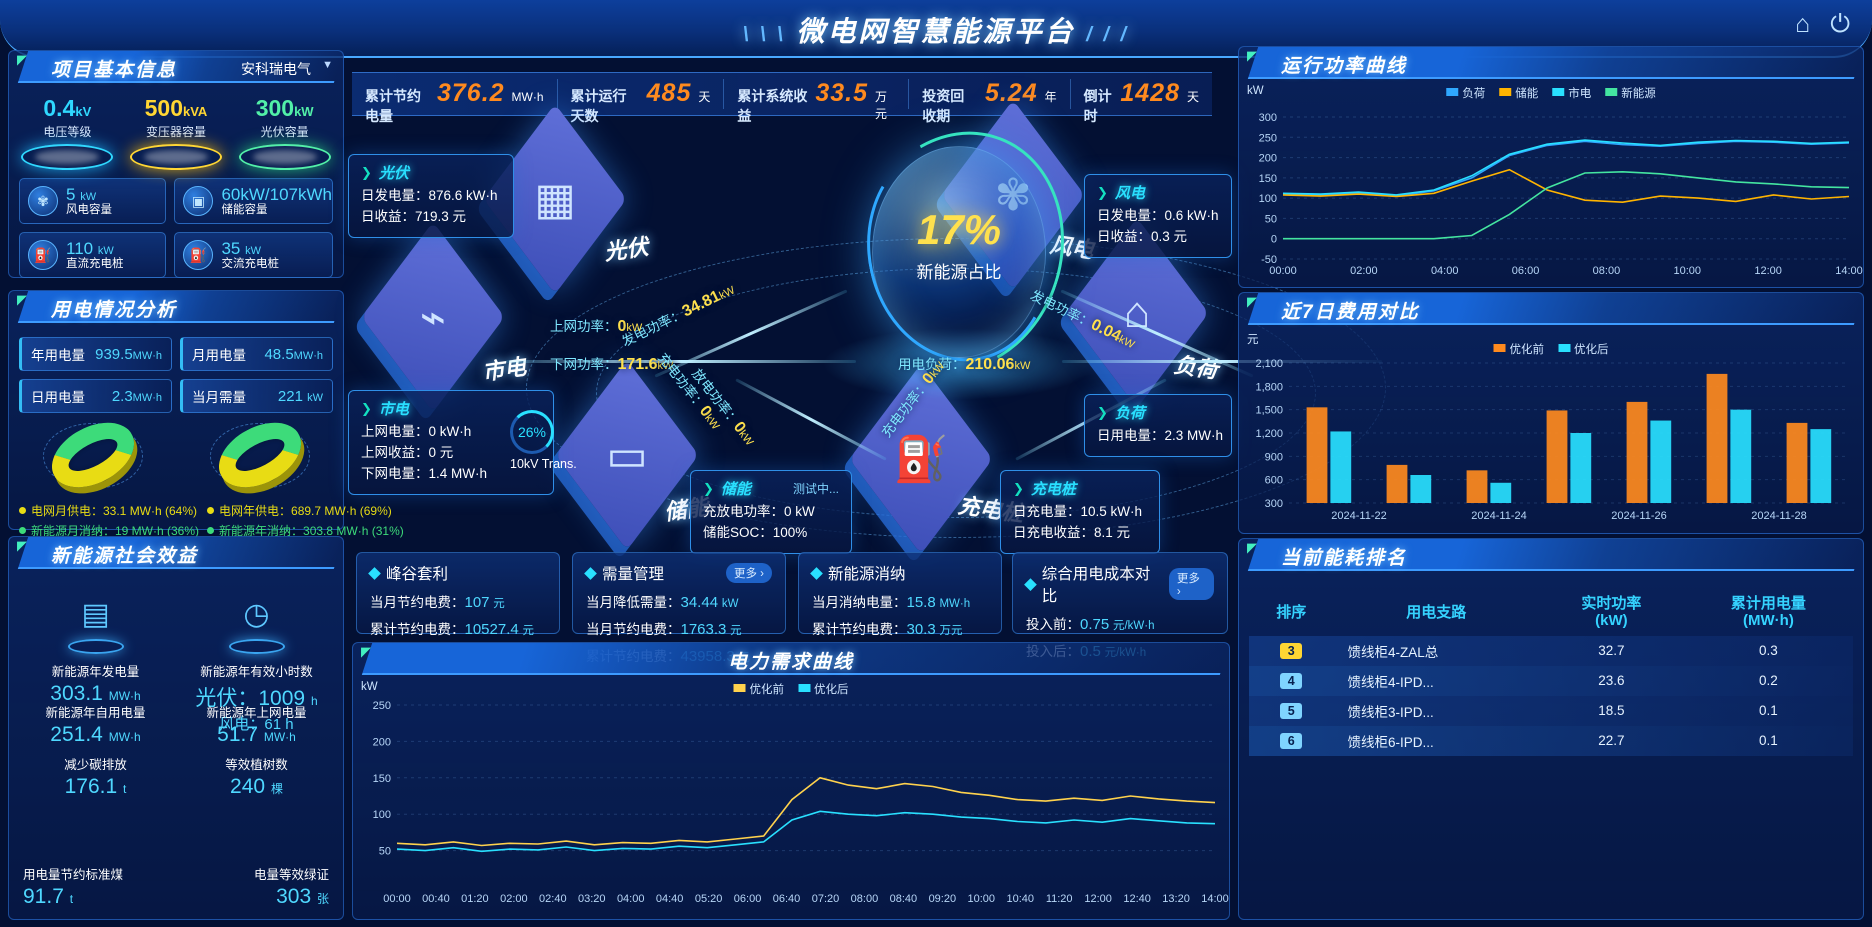  What do you see at coordinates (93, 455) in the screenshot?
I see `donut-month` at bounding box center [93, 455].